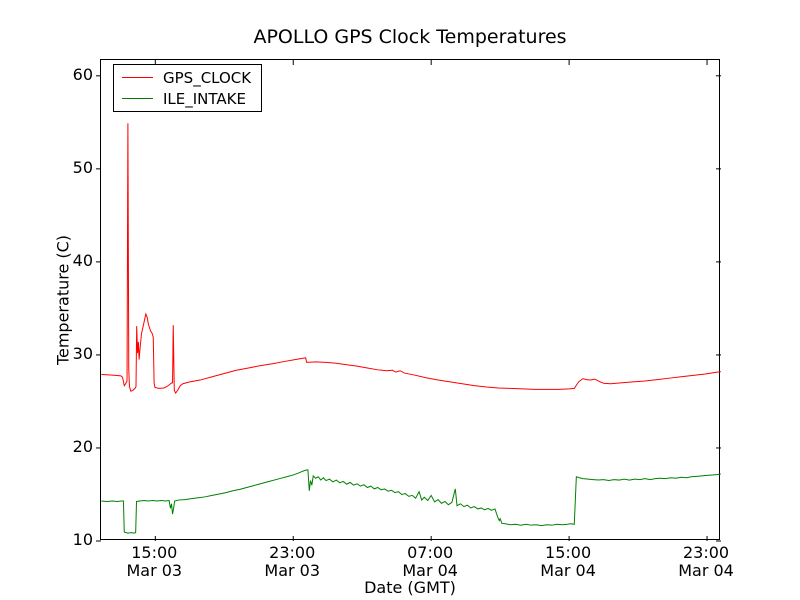 This screenshot has height=600, width=800. I want to click on x-axis-label: Date (GMT), so click(410, 587).